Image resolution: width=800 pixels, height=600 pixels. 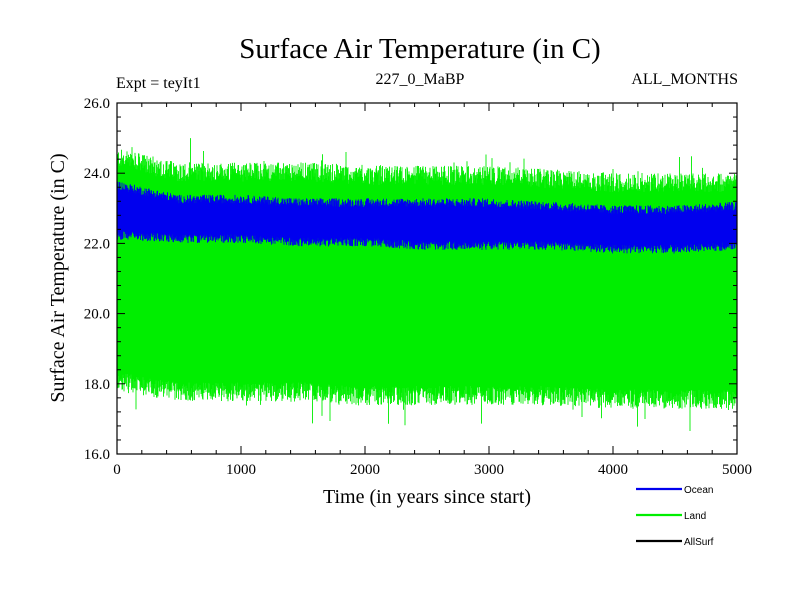 I want to click on period-label: 227_0_MaBP, so click(x=420, y=79).